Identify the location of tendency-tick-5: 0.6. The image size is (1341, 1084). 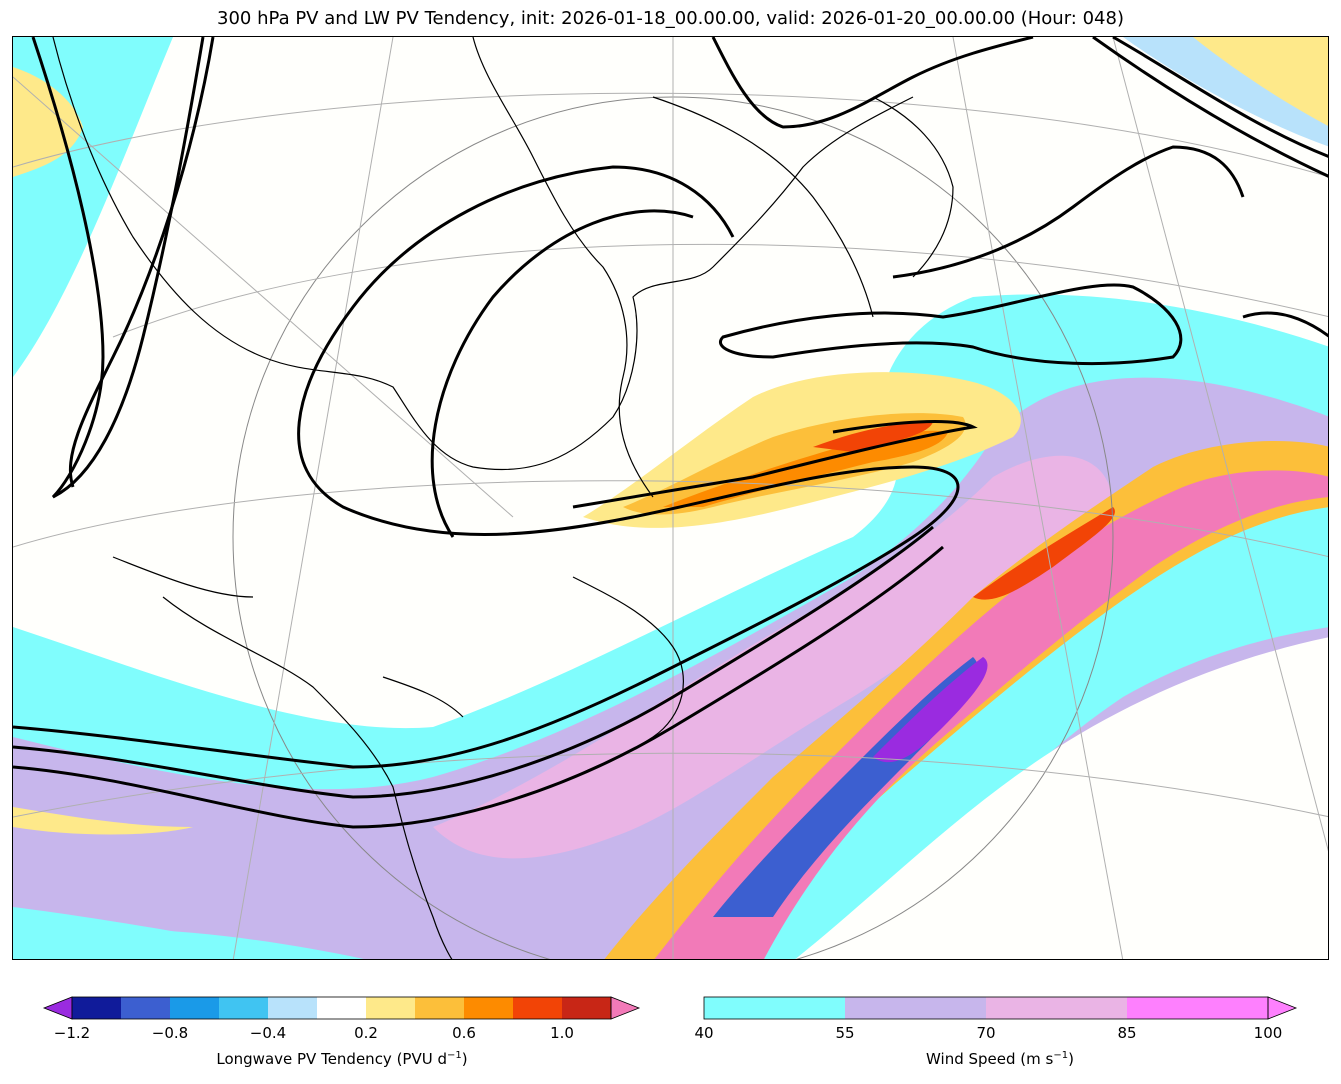
(464, 1033).